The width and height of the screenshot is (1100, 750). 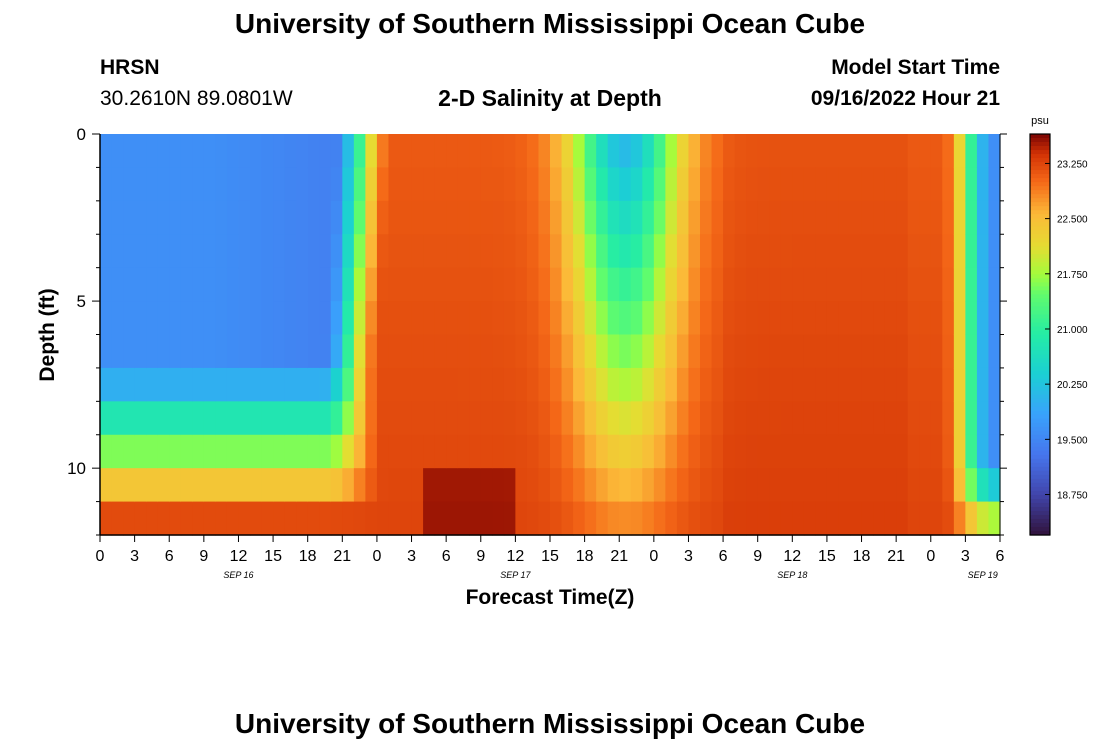 I want to click on colorbar-tick-label: 22.500, so click(x=1072, y=220).